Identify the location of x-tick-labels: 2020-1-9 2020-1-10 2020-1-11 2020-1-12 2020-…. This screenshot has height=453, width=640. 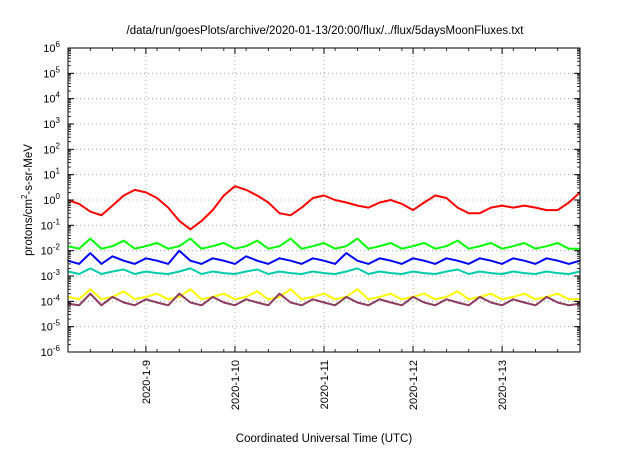
(325, 385).